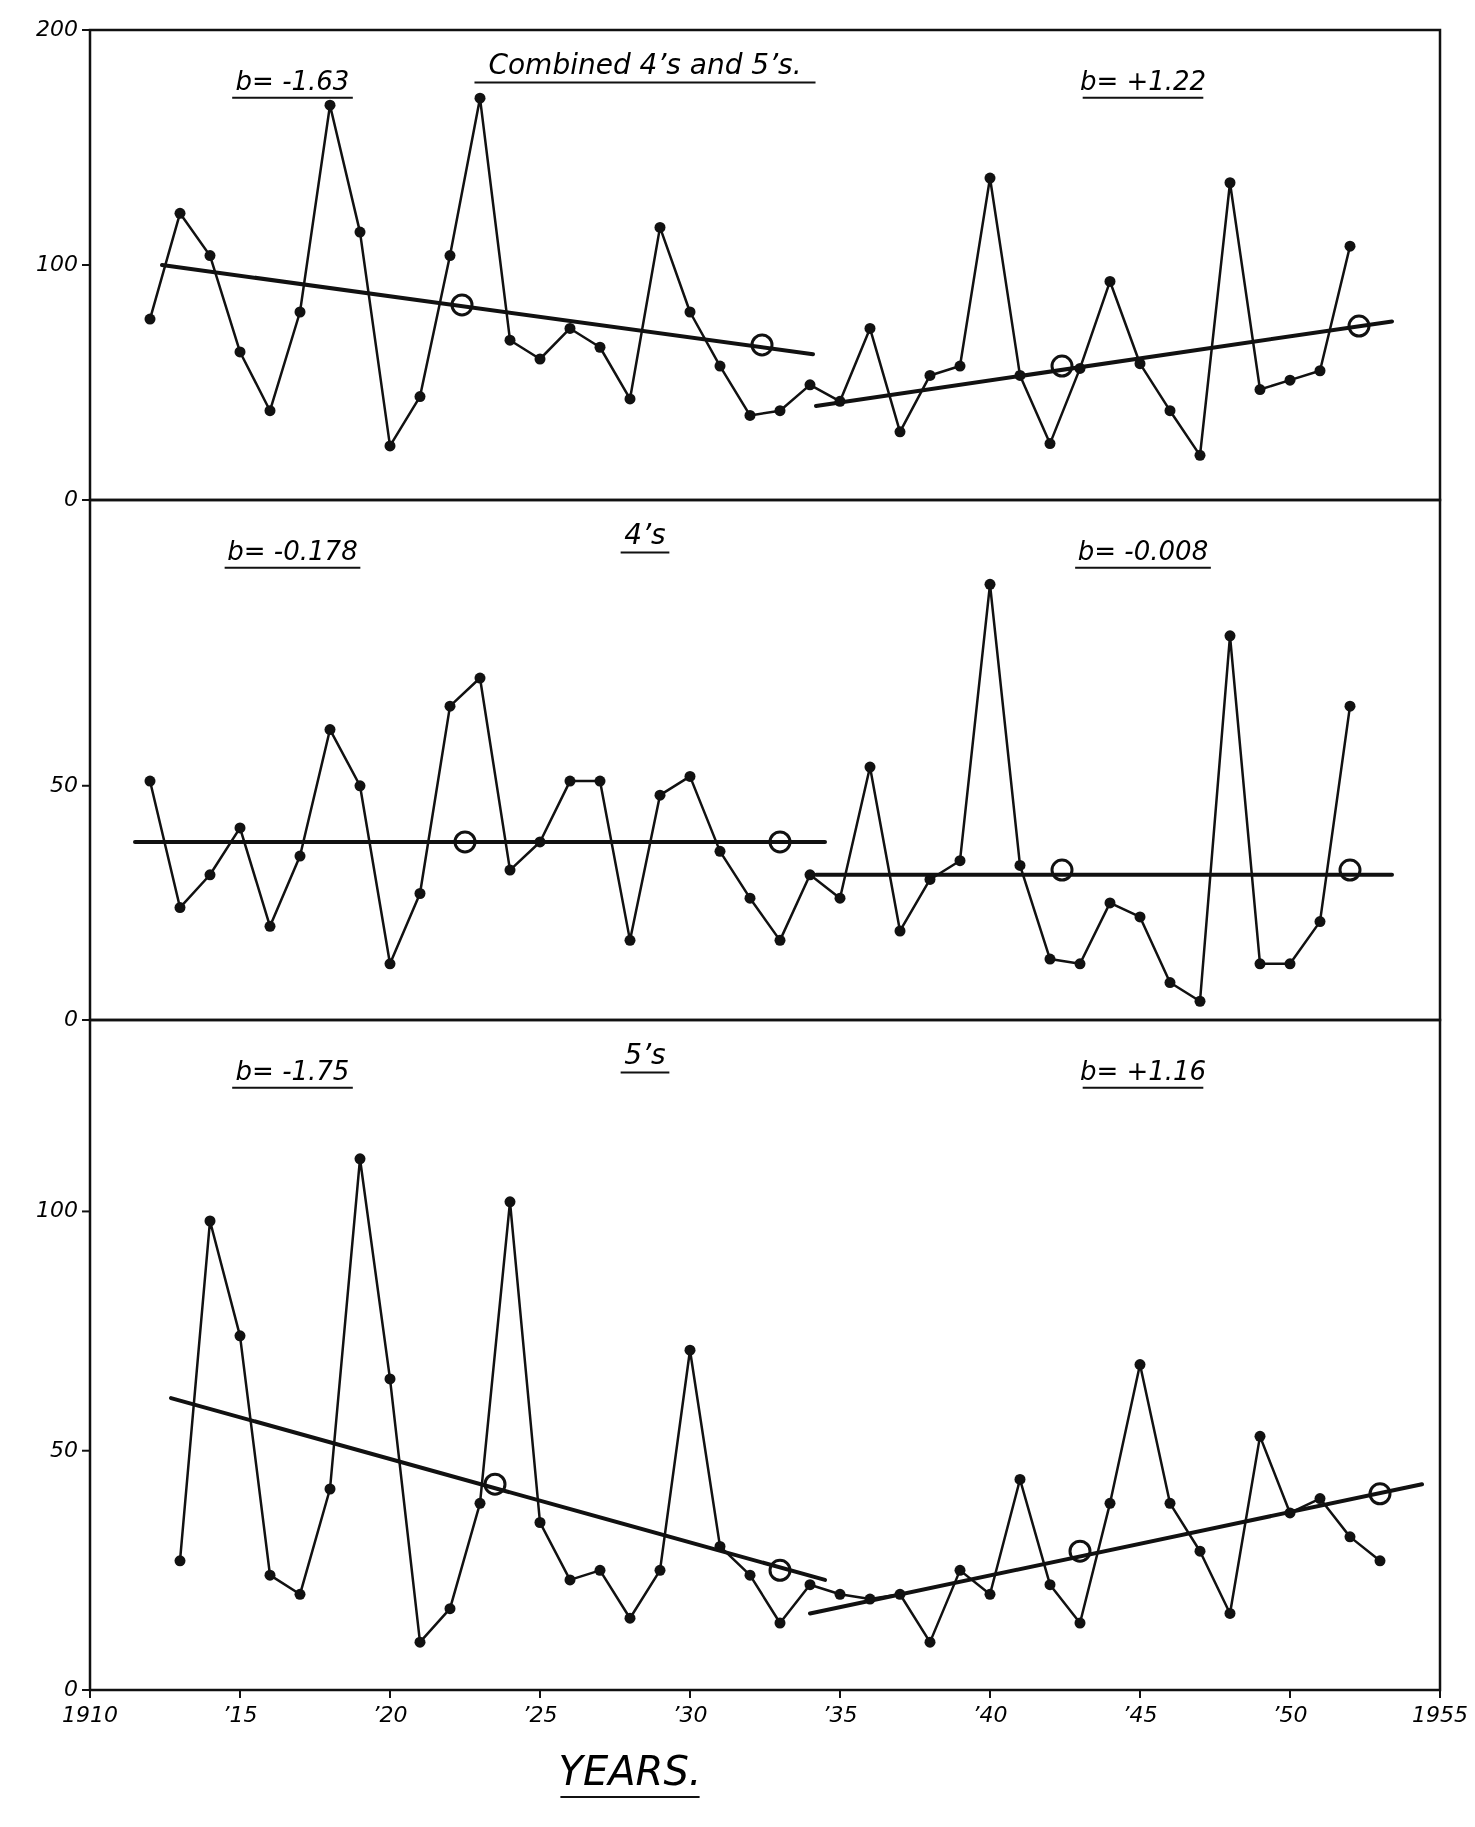  Describe the element at coordinates (840, 1714) in the screenshot. I see `x-tick-label: ’35` at that location.